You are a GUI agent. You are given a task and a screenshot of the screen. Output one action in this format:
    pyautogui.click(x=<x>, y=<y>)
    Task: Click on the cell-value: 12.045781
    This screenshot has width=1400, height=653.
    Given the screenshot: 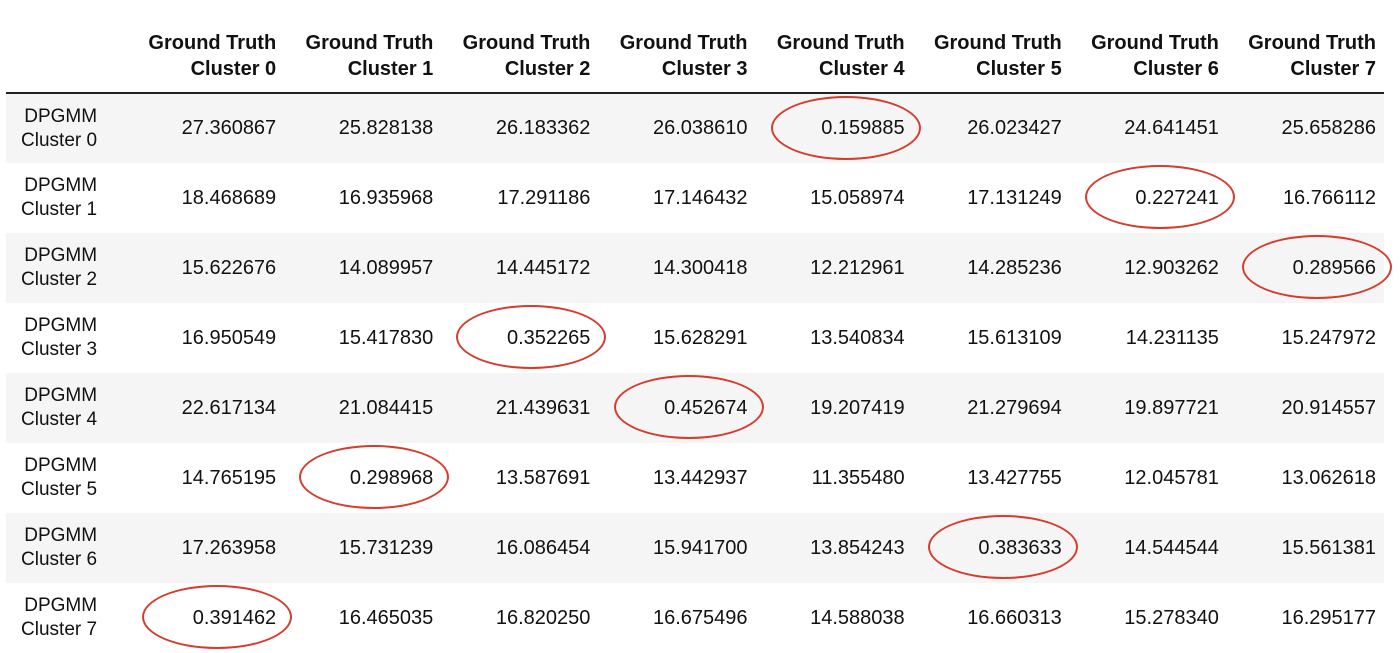 What is the action you would take?
    pyautogui.click(x=1171, y=477)
    